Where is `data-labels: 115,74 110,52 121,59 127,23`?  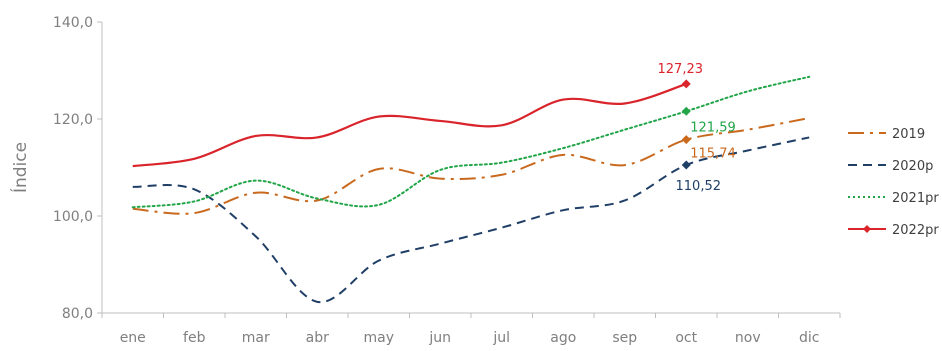
data-labels: 115,74 110,52 121,59 127,23 is located at coordinates (697, 128).